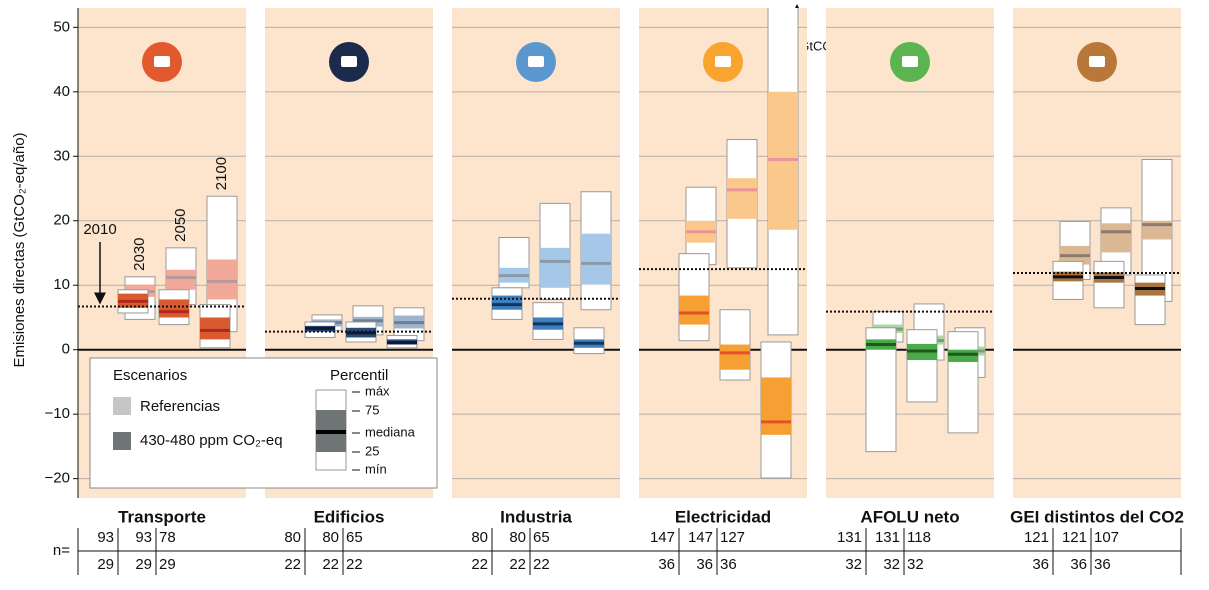  What do you see at coordinates (139, 253) in the screenshot?
I see `year-label: 2030` at bounding box center [139, 253].